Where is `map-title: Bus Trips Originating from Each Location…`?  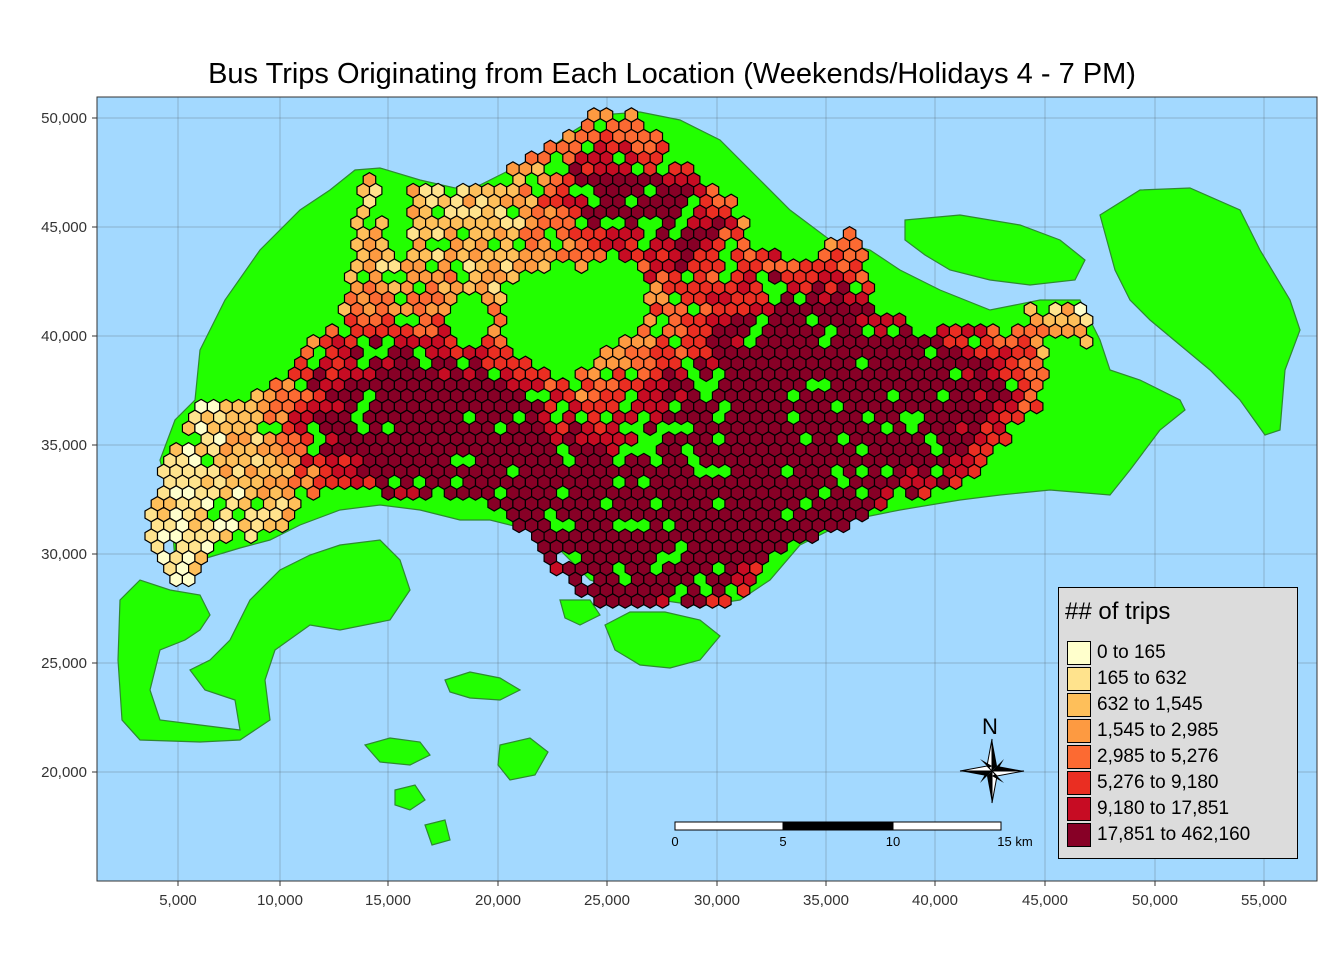
map-title: Bus Trips Originating from Each Location… is located at coordinates (672, 74).